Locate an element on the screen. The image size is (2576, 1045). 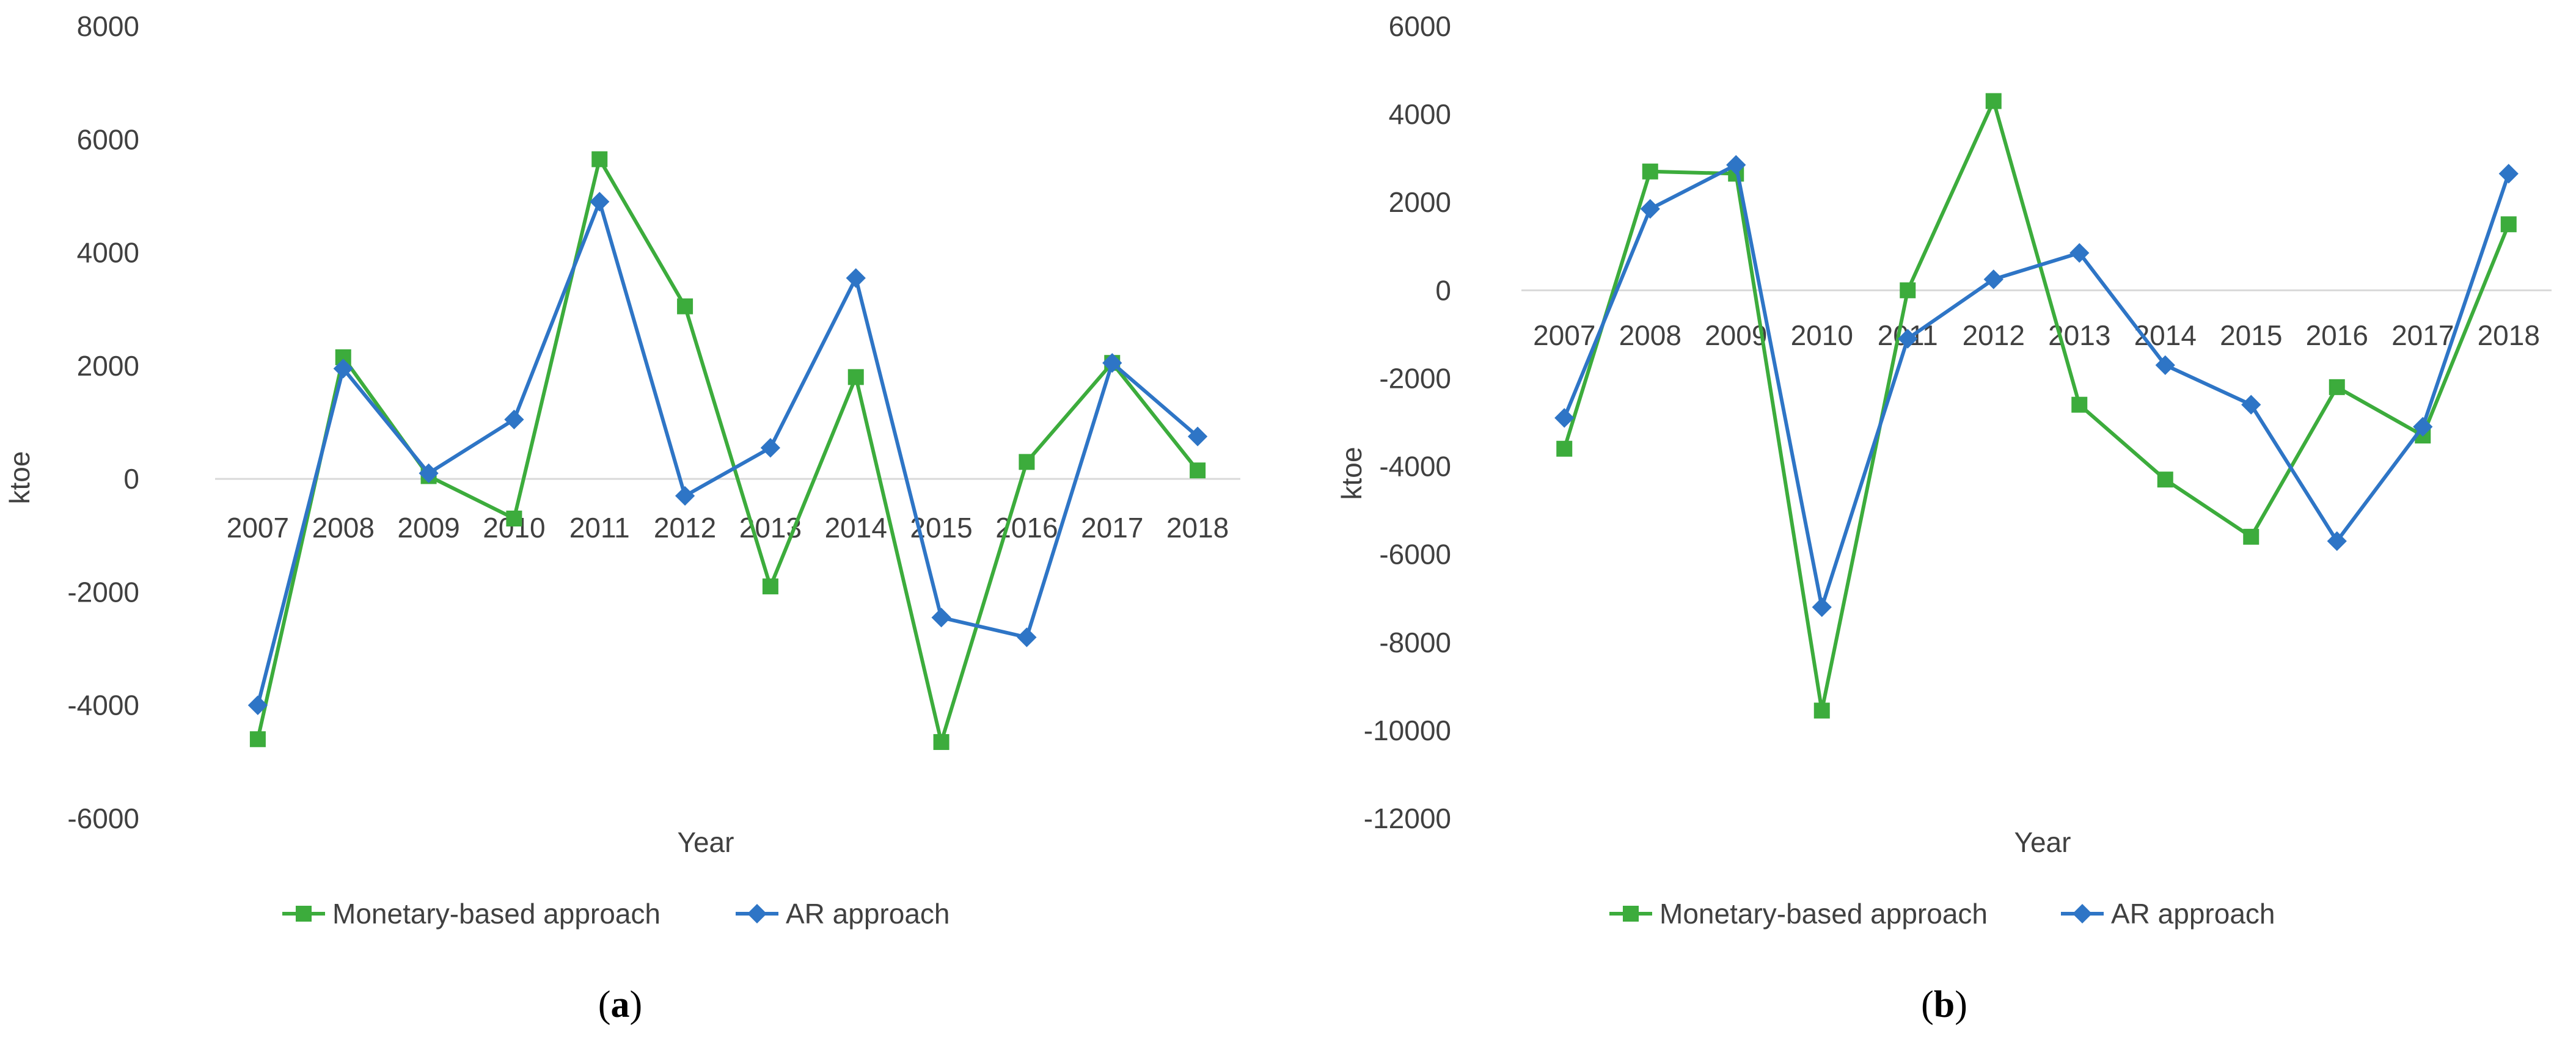
y-tick-label: 6000 is located at coordinates (1420, 26).